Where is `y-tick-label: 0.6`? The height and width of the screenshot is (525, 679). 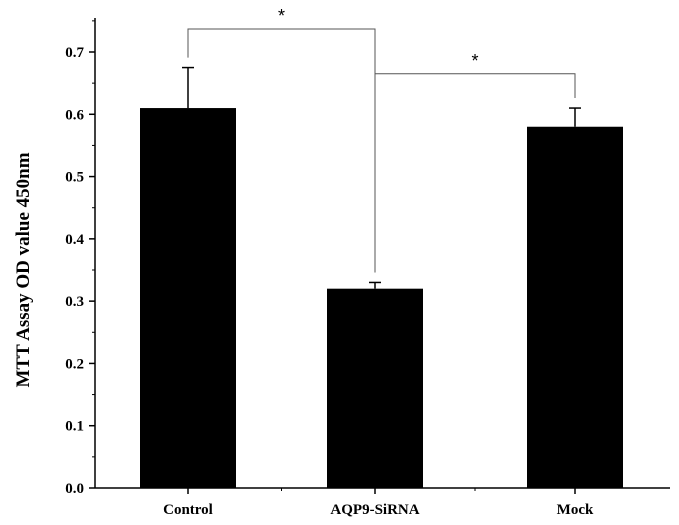
y-tick-label: 0.6 is located at coordinates (74, 115).